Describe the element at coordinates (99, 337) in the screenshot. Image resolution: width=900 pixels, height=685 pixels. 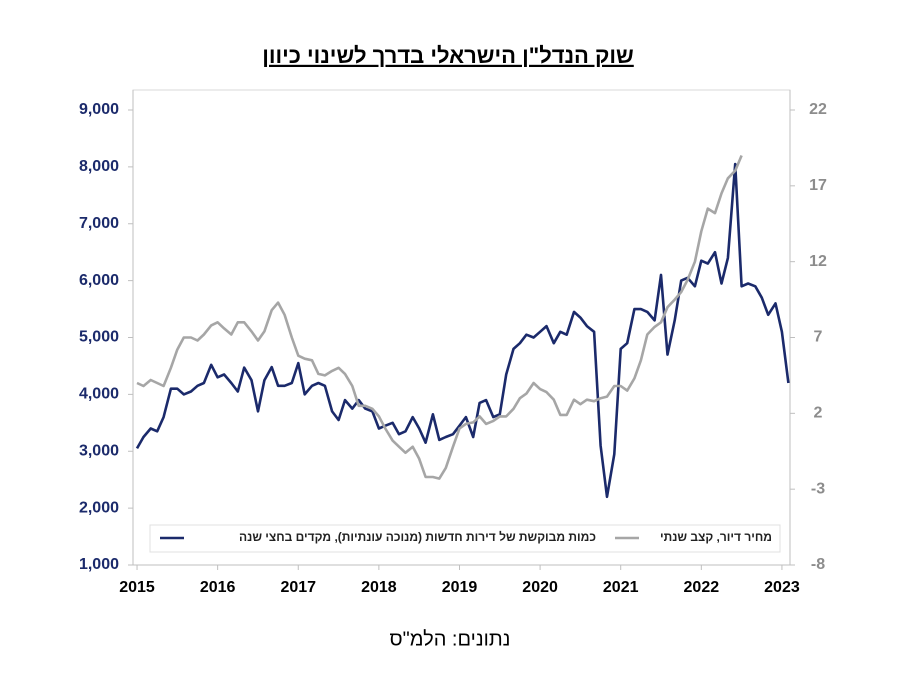
I see `y-tick-label: 5,000` at that location.